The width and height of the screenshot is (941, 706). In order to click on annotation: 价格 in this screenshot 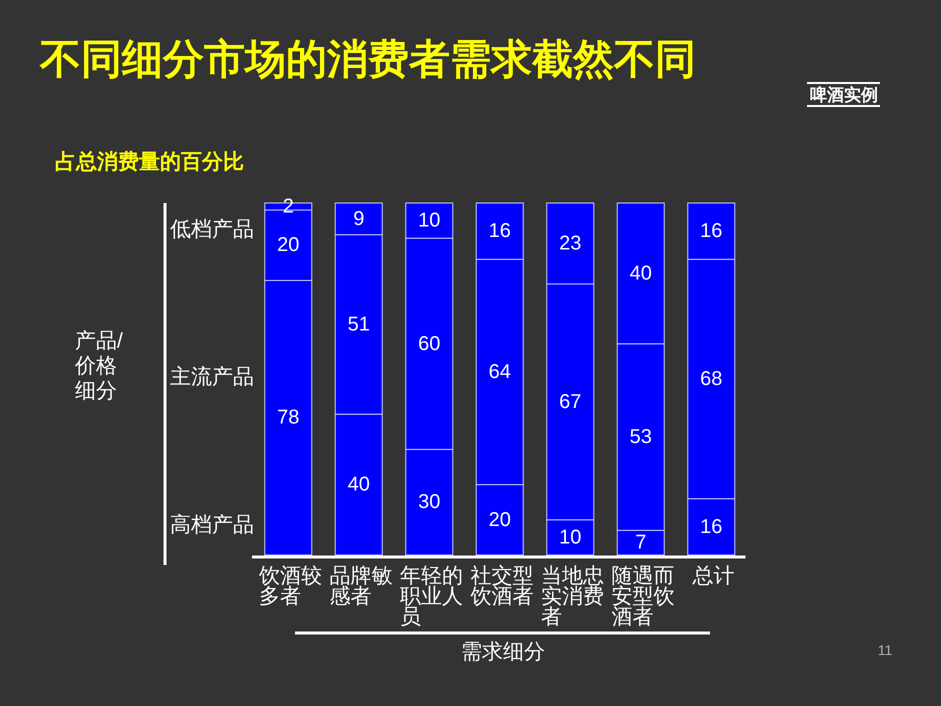, I will do `click(96, 366)`.